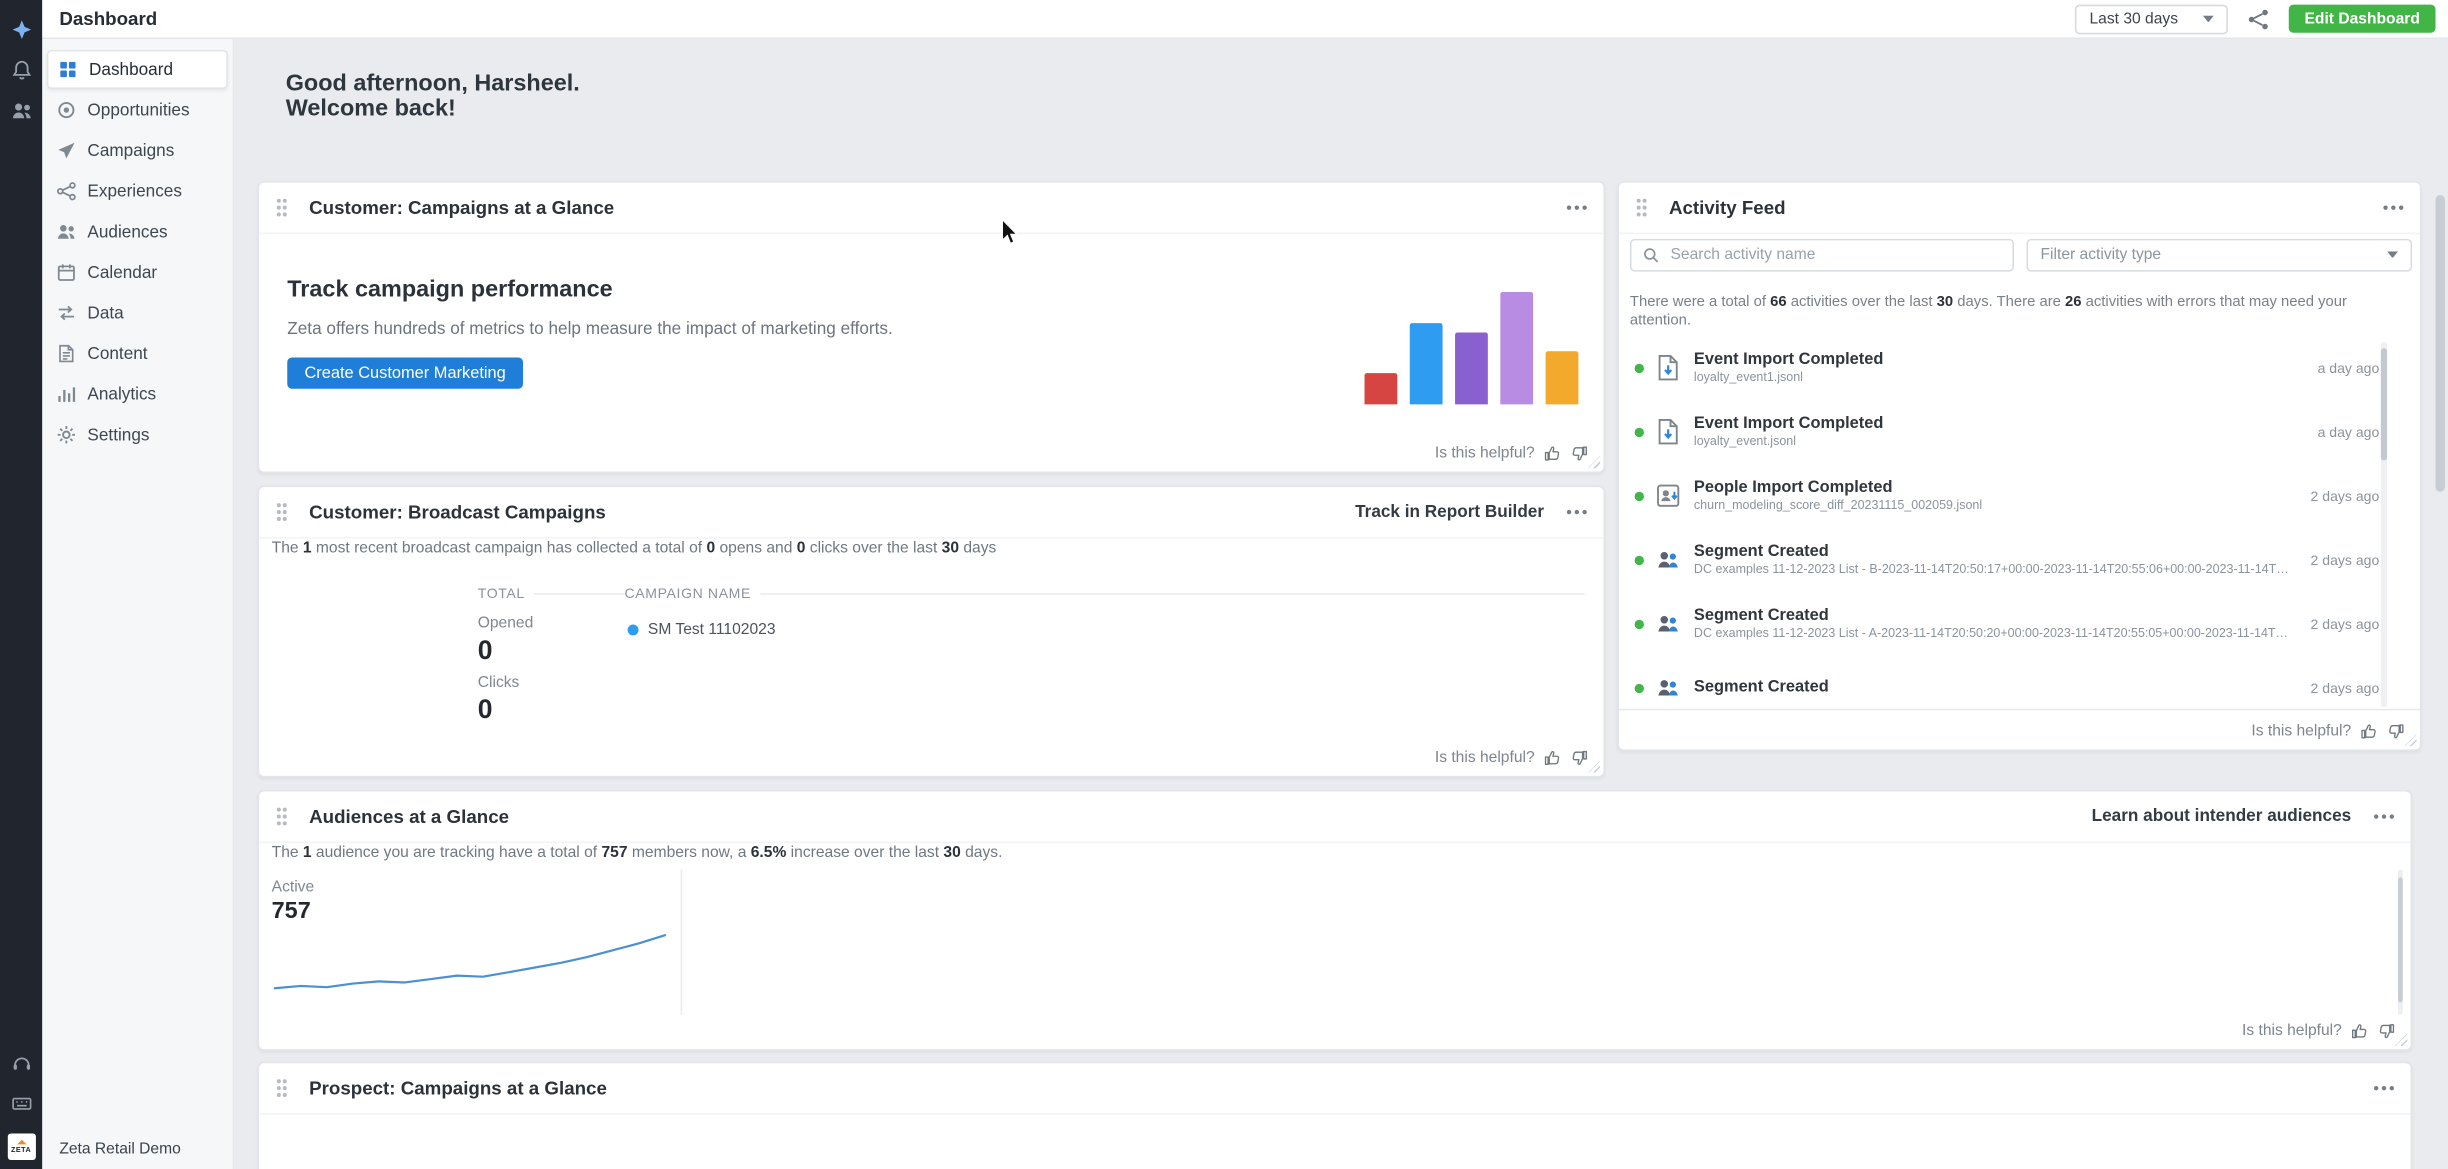  Describe the element at coordinates (293, 887) in the screenshot. I see `active-metric-label: Active` at that location.